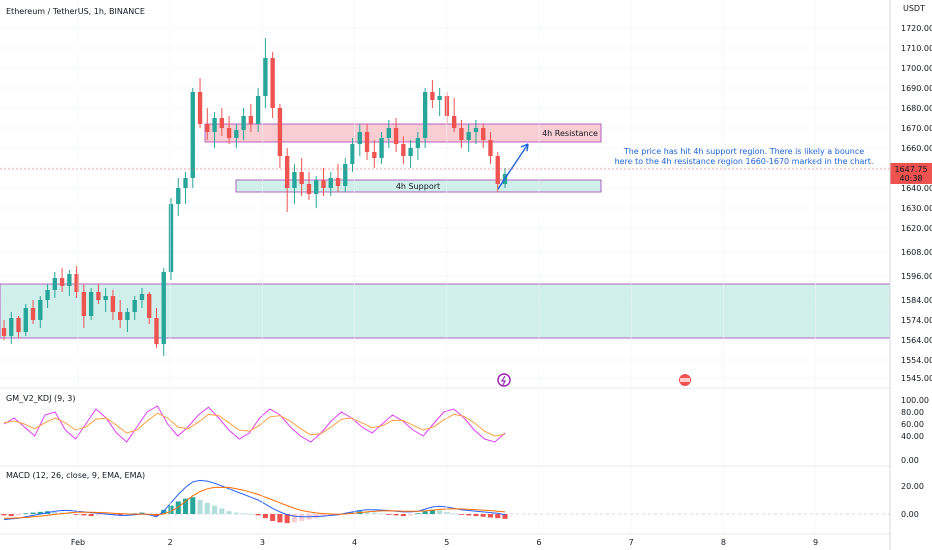  Describe the element at coordinates (916, 228) in the screenshot. I see `price-tick-label: 1620.00` at that location.